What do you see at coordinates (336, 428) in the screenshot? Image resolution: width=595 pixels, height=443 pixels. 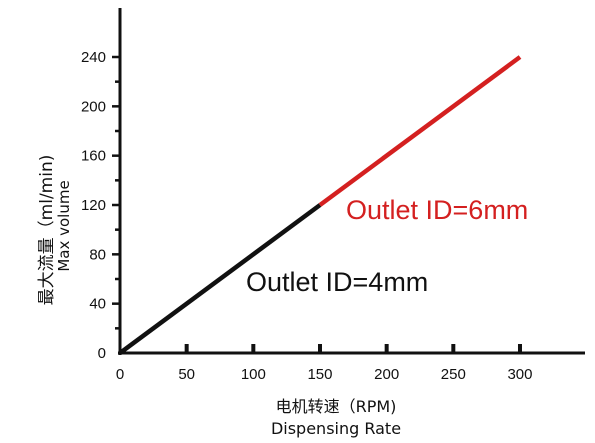 I see `x-axis-subtitle: Dispensing Rate` at bounding box center [336, 428].